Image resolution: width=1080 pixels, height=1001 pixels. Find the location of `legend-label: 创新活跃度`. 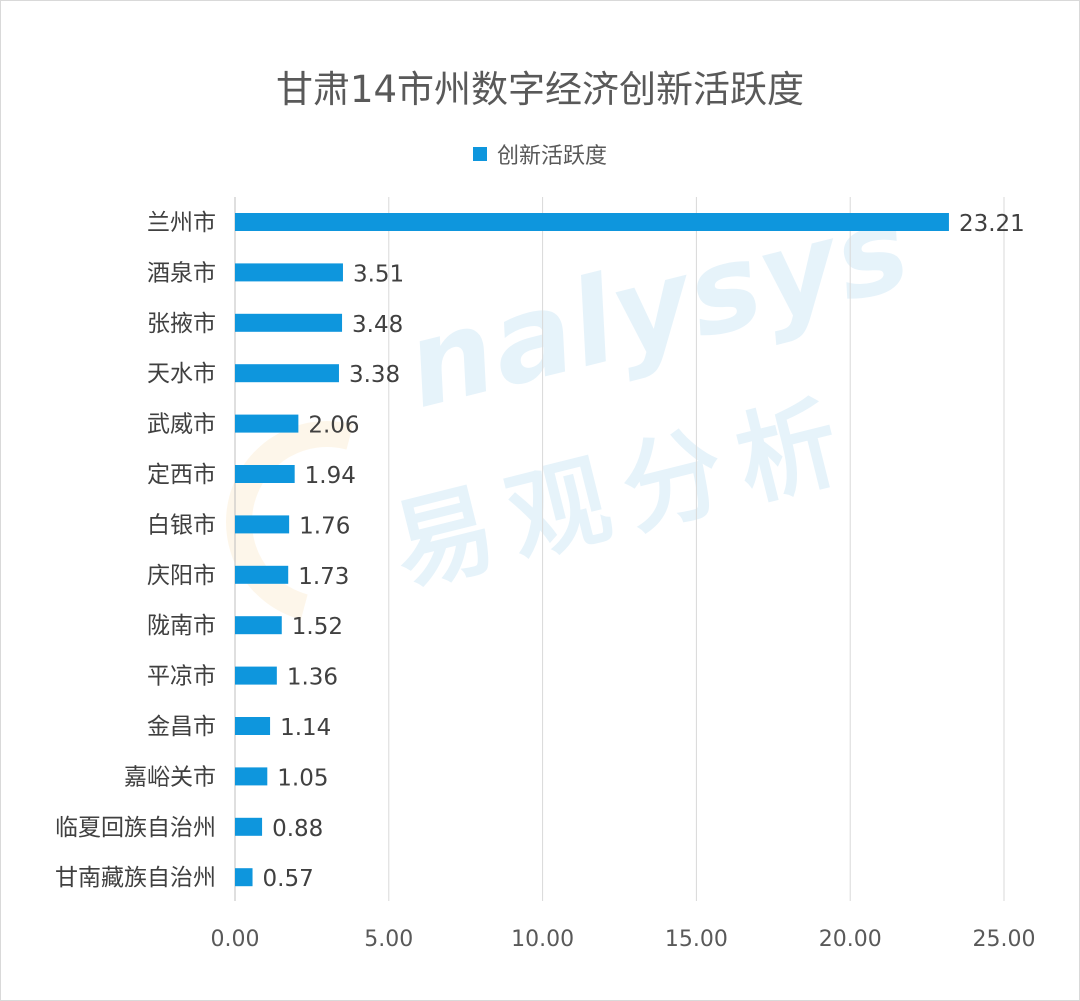

legend-label: 创新活跃度 is located at coordinates (551, 156).